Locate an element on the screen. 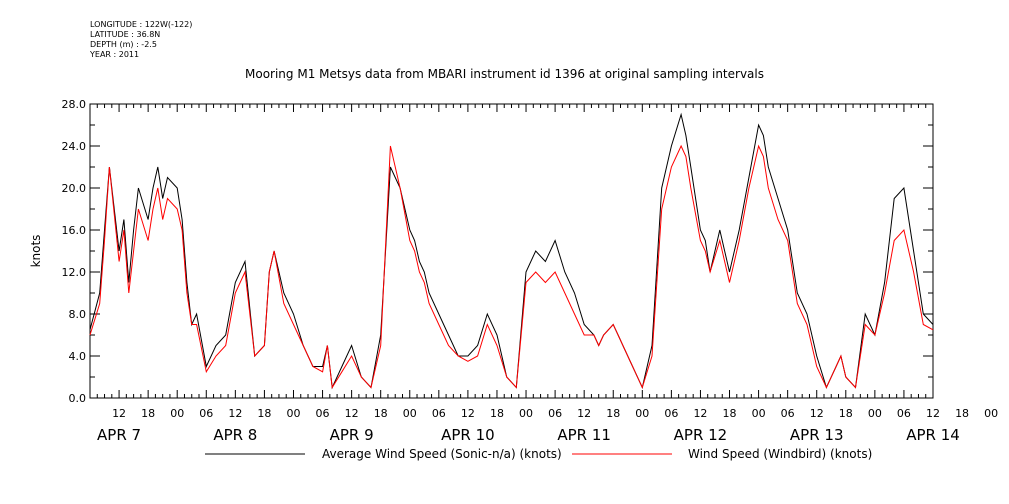 The height and width of the screenshot is (504, 1009). longitude-text: LONGITUDE : 122W(-122) is located at coordinates (141, 24).